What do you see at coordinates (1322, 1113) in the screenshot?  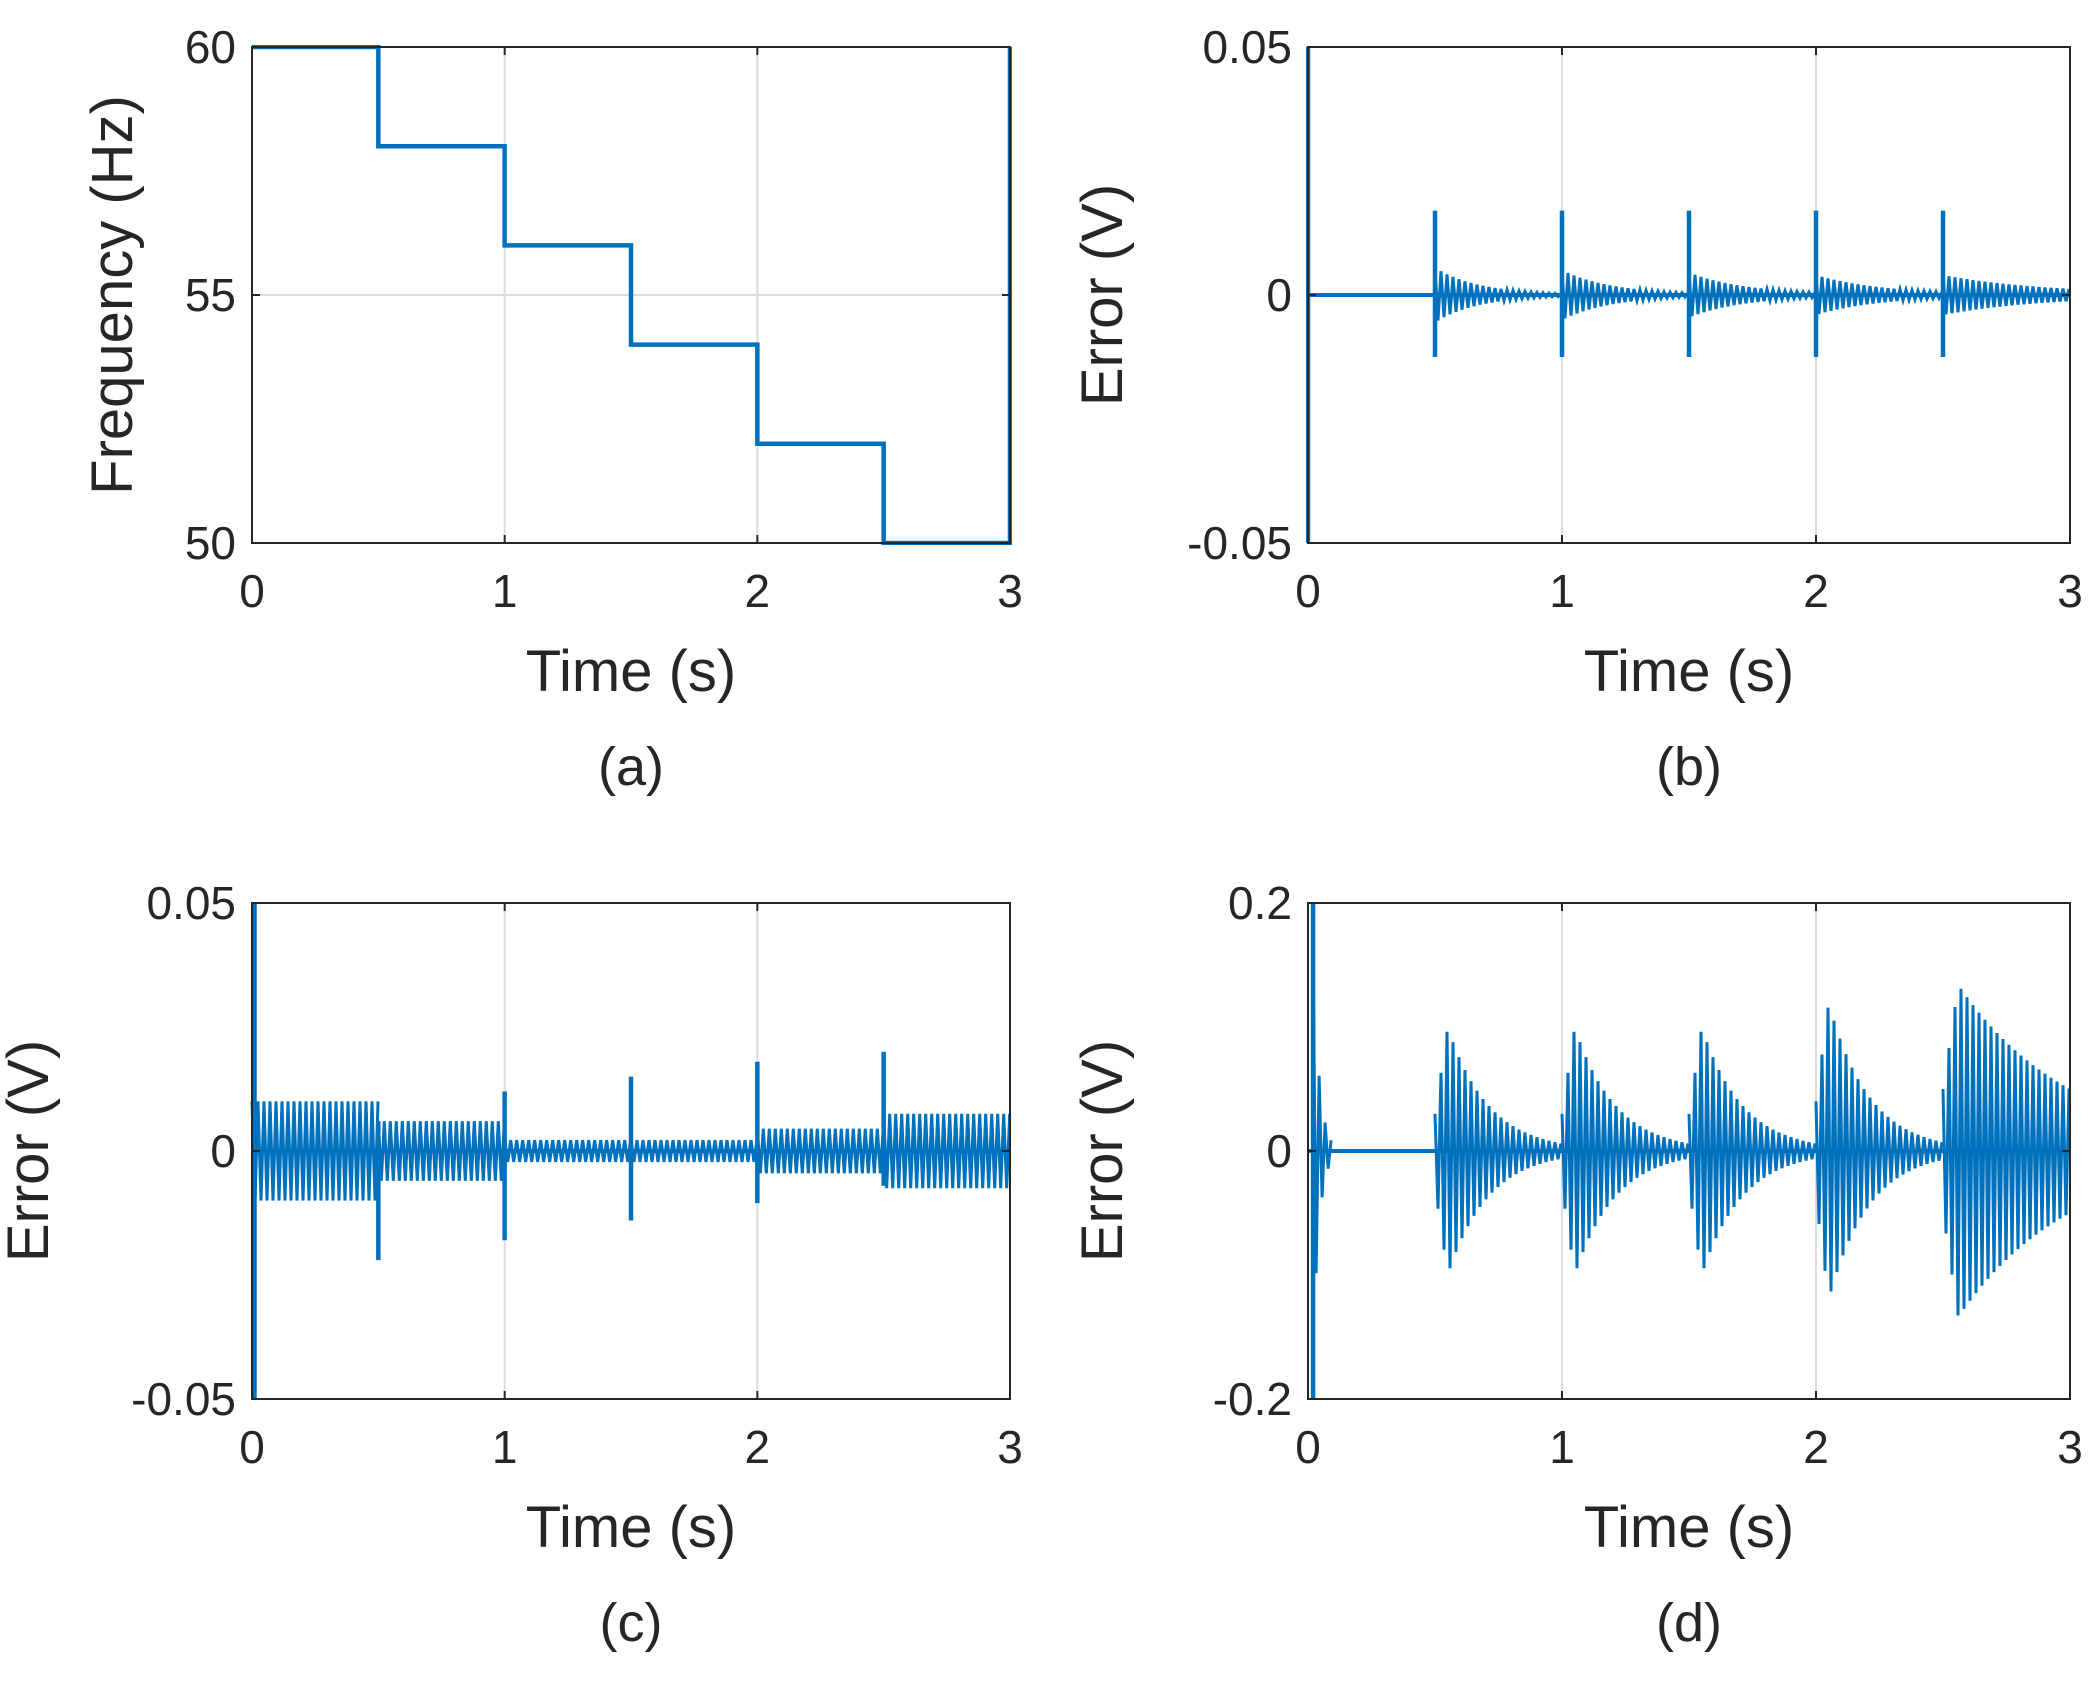 I see `series-initial-decay` at bounding box center [1322, 1113].